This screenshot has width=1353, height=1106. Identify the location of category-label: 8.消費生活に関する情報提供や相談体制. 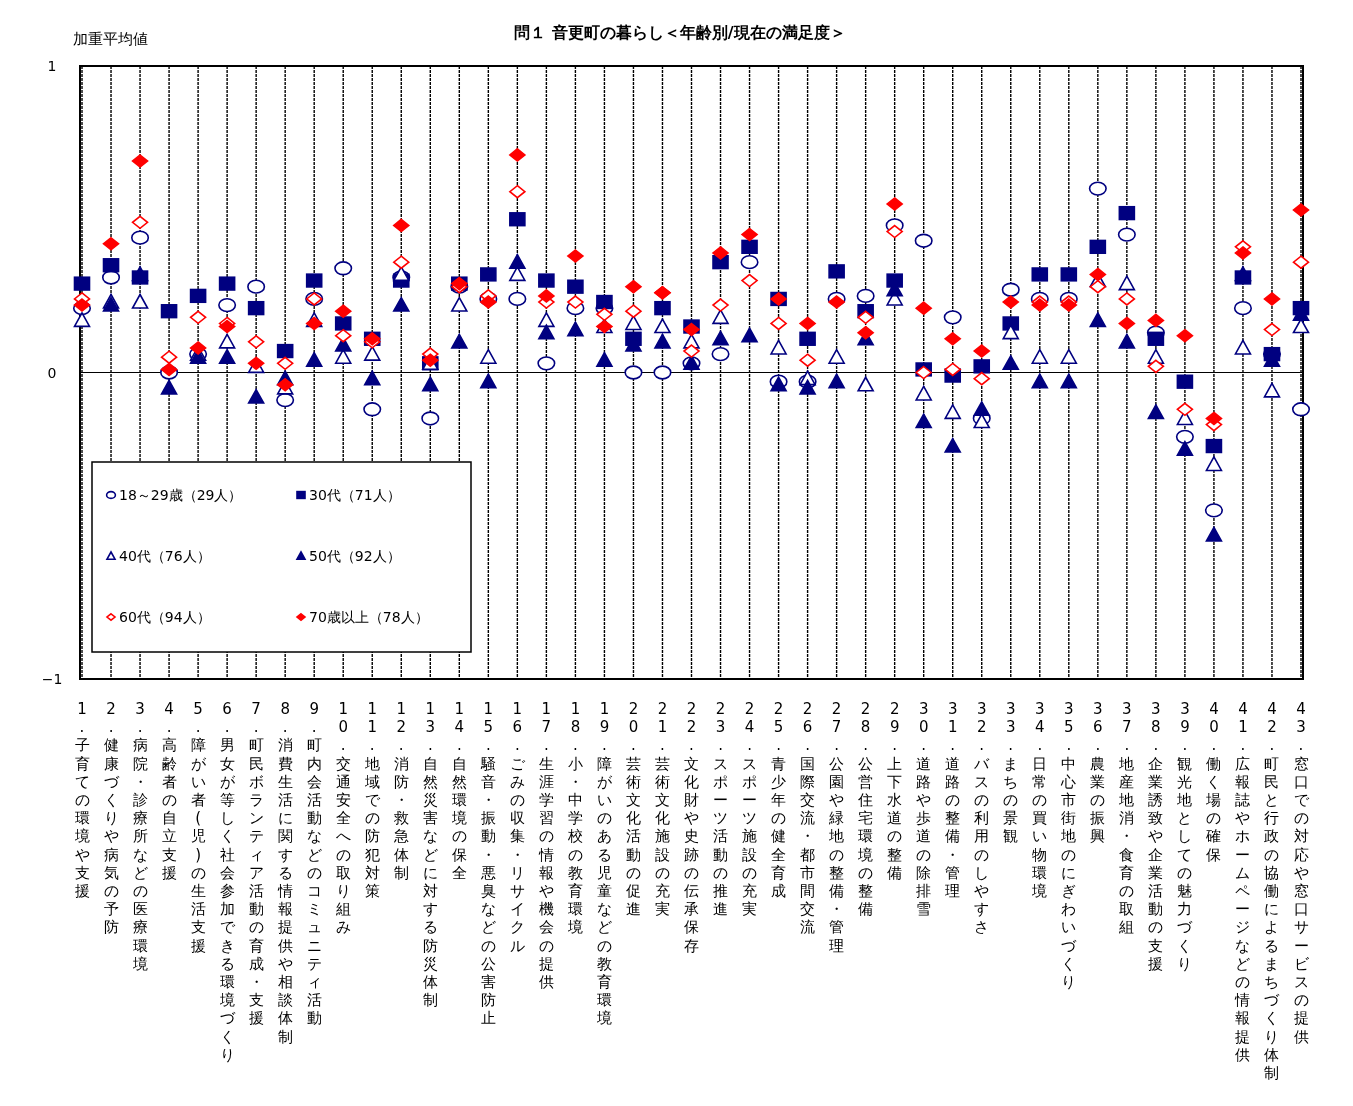
(285, 873).